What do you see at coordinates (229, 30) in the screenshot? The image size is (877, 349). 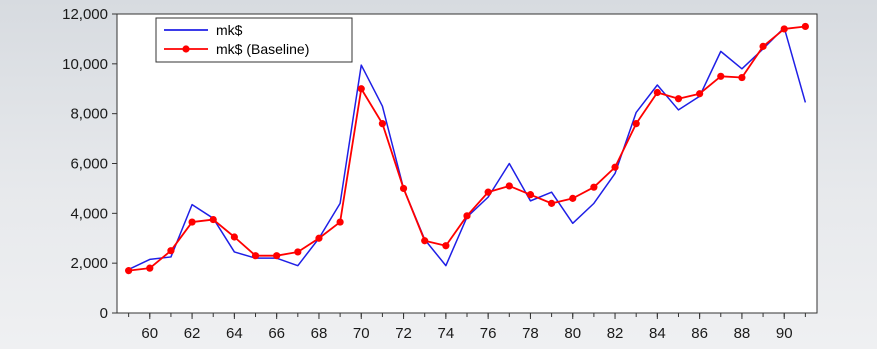 I see `legend-label: mk$` at bounding box center [229, 30].